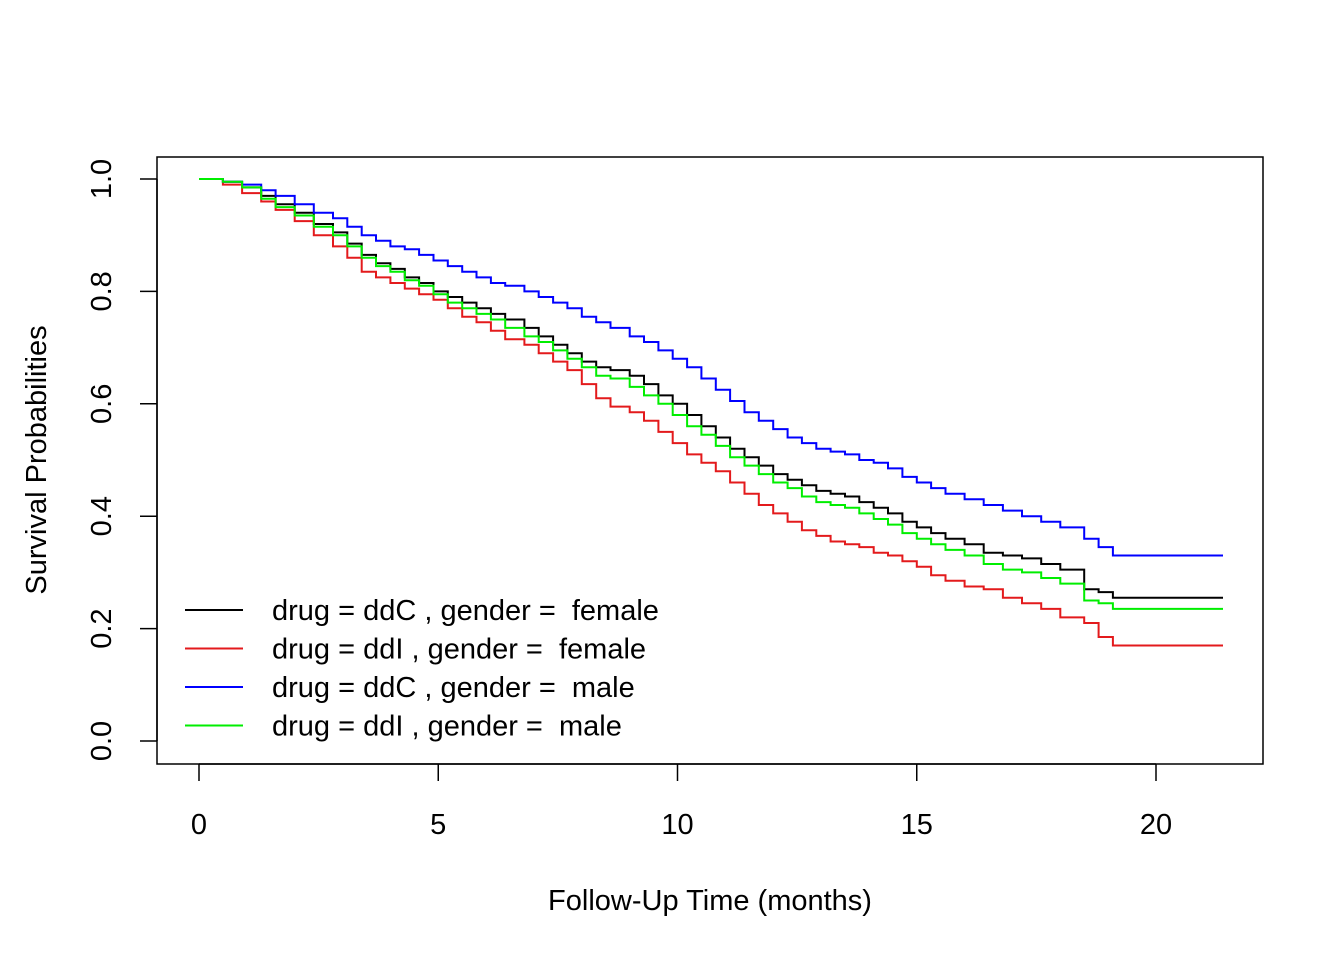 The image size is (1344, 960). I want to click on y-axis: 0.0 0.2 0.4 0.6 0.8 1.0, so click(122, 460).